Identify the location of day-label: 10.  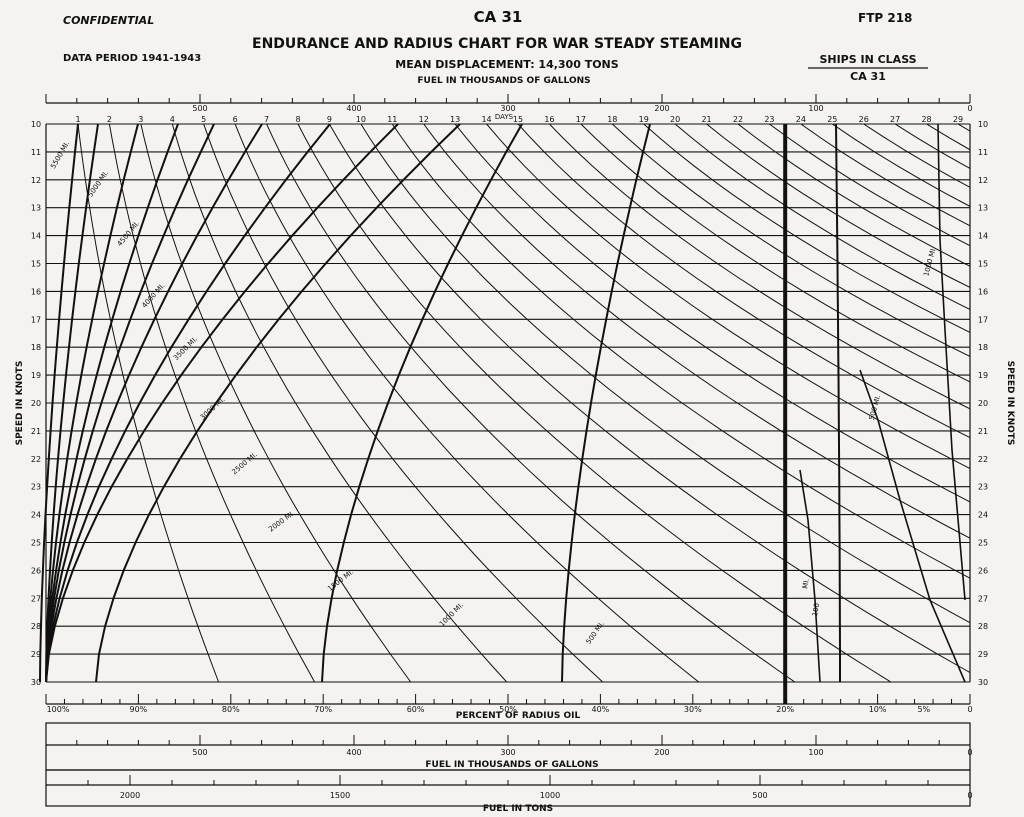
(361, 119).